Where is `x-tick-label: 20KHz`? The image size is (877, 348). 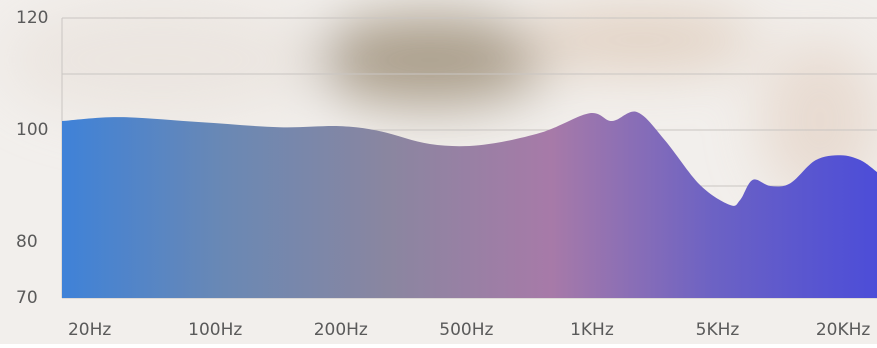
x-tick-label: 20KHz is located at coordinates (843, 330).